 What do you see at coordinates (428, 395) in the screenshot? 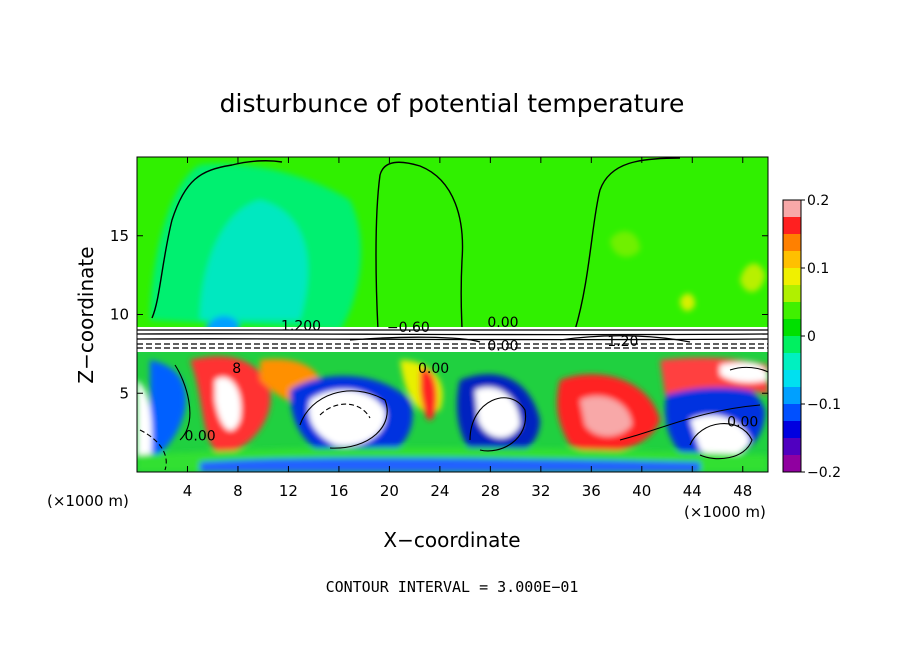
I see `eddy-red-mid` at bounding box center [428, 395].